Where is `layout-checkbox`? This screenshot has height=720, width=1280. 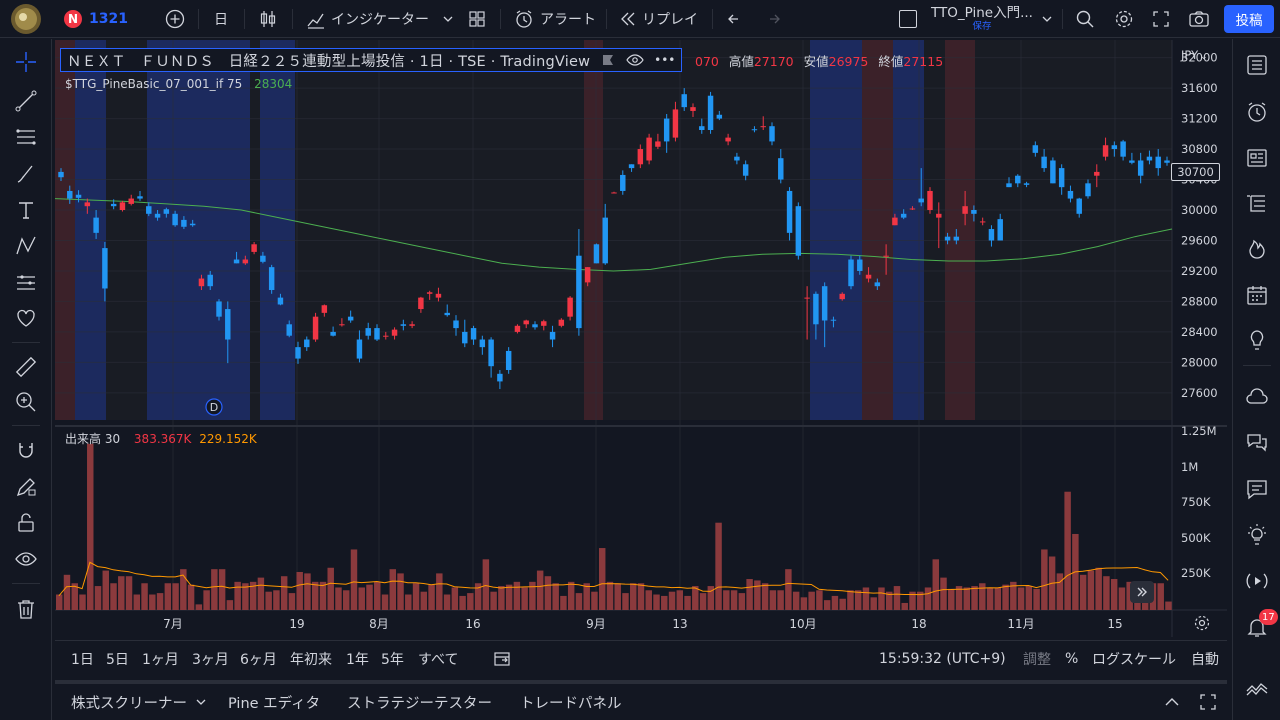 layout-checkbox is located at coordinates (908, 19).